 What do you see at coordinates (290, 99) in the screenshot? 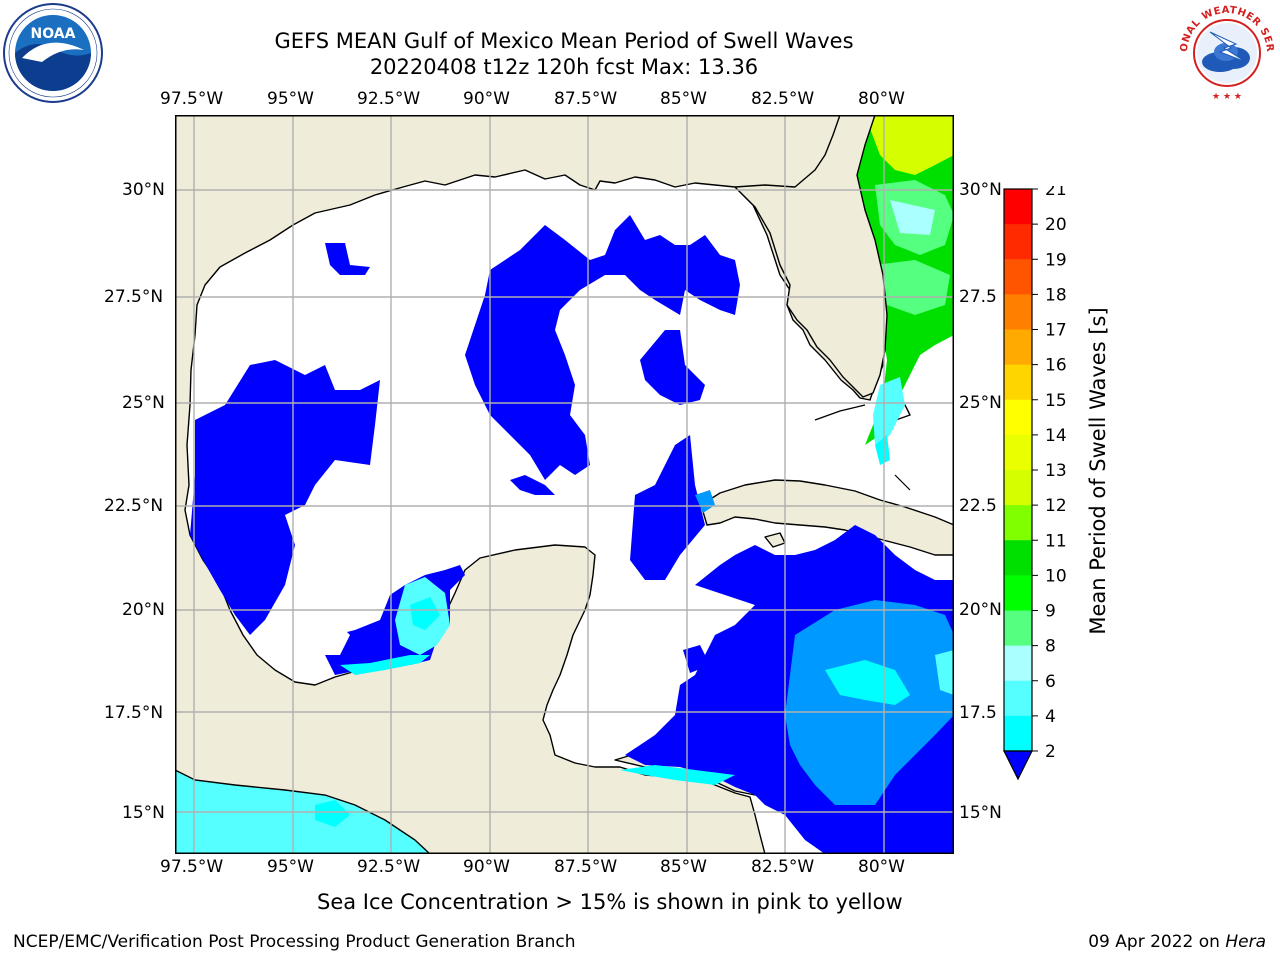
I see `lon-label-top: 95°W` at bounding box center [290, 99].